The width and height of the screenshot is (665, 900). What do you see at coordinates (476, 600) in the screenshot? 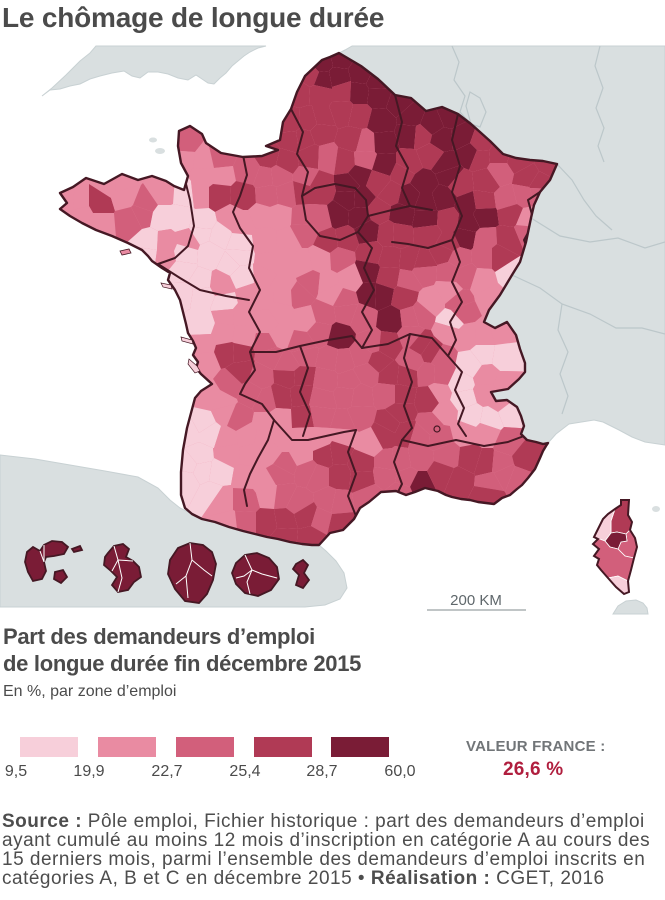
I see `svg-text: 200 KM` at bounding box center [476, 600].